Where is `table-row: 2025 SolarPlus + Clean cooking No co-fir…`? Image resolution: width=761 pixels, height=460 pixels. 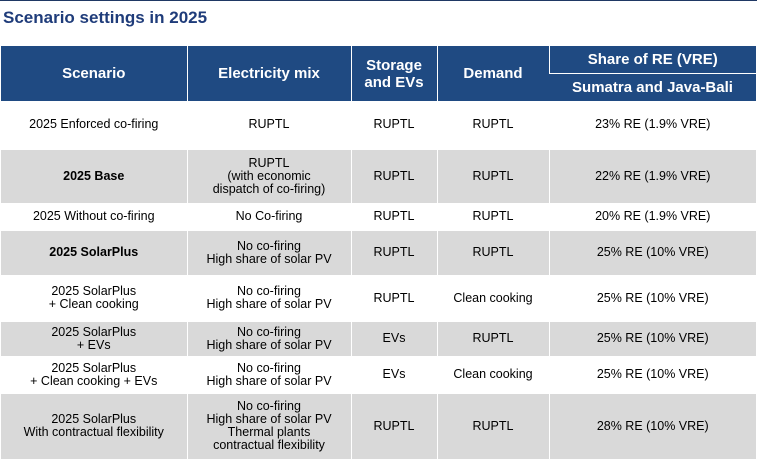
table-row: 2025 SolarPlus + Clean cooking No co-fir… is located at coordinates (378, 298).